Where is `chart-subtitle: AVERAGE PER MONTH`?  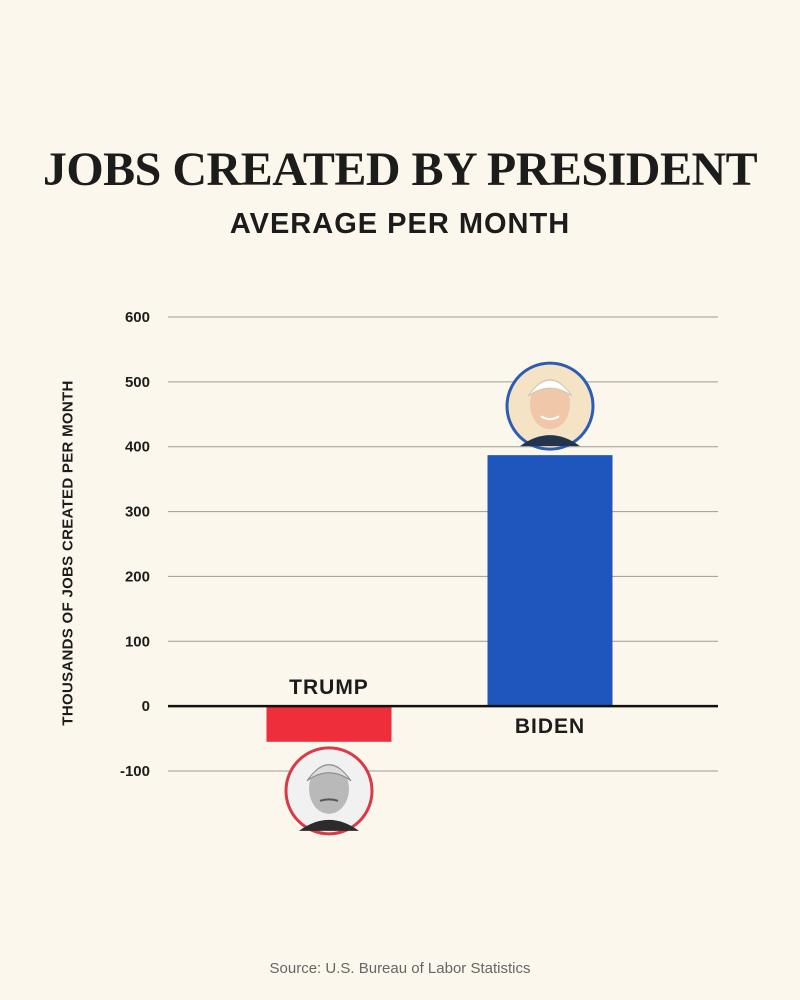
chart-subtitle: AVERAGE PER MONTH is located at coordinates (400, 224).